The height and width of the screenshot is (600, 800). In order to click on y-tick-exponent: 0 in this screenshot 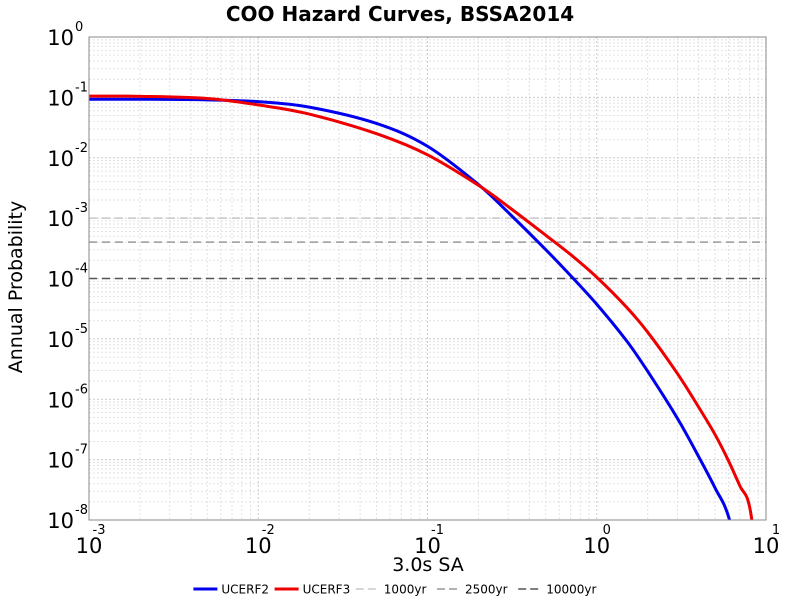, I will do `click(79, 27)`.